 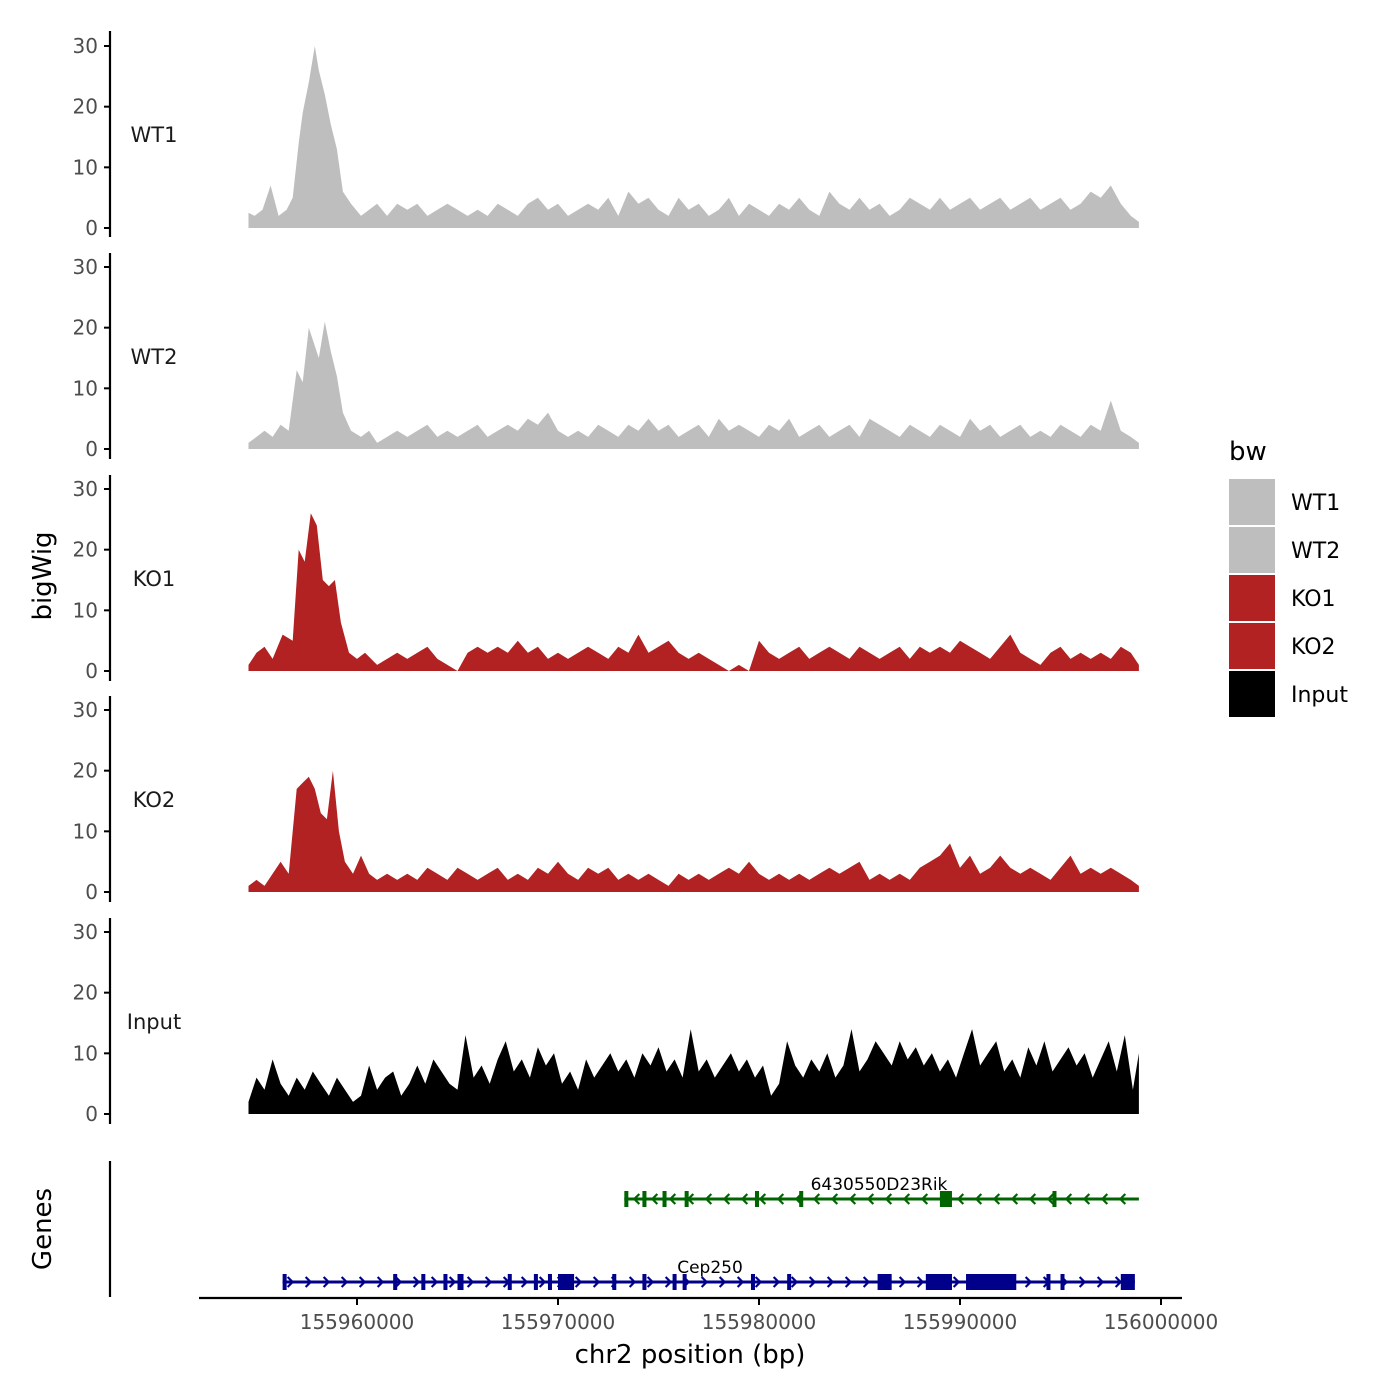 I want to click on legend-swatch-wt1, so click(x=1252, y=502).